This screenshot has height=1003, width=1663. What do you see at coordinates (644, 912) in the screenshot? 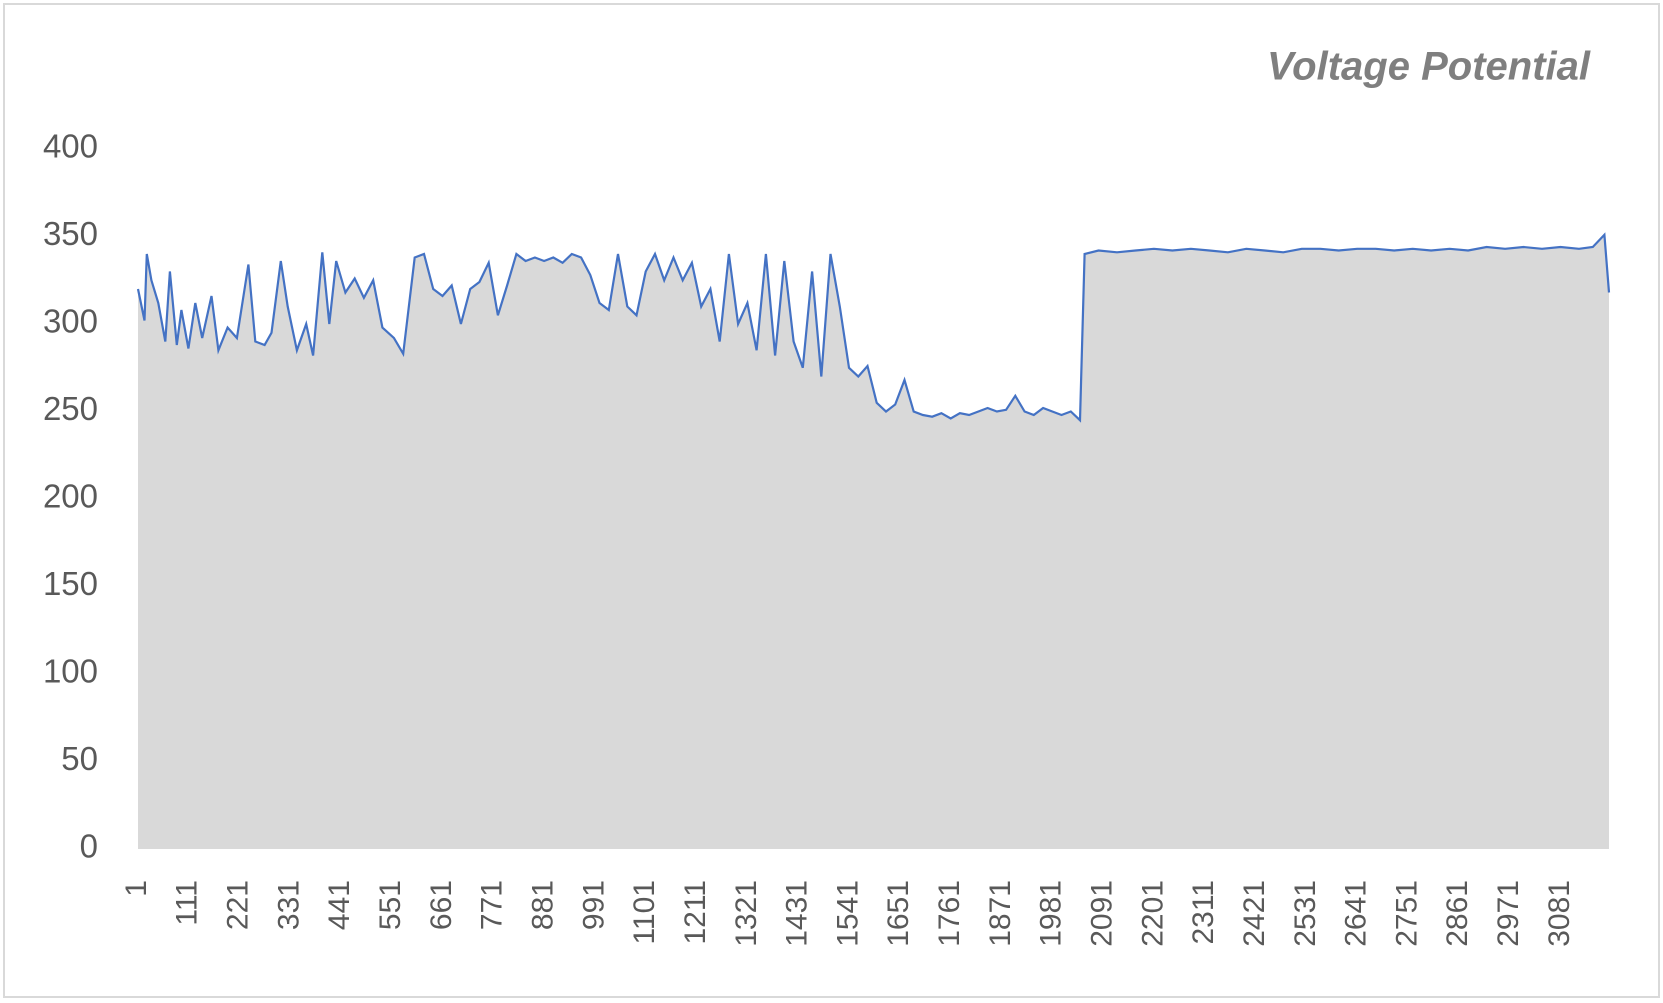
I see `x-tick-label: 1101` at bounding box center [644, 912].